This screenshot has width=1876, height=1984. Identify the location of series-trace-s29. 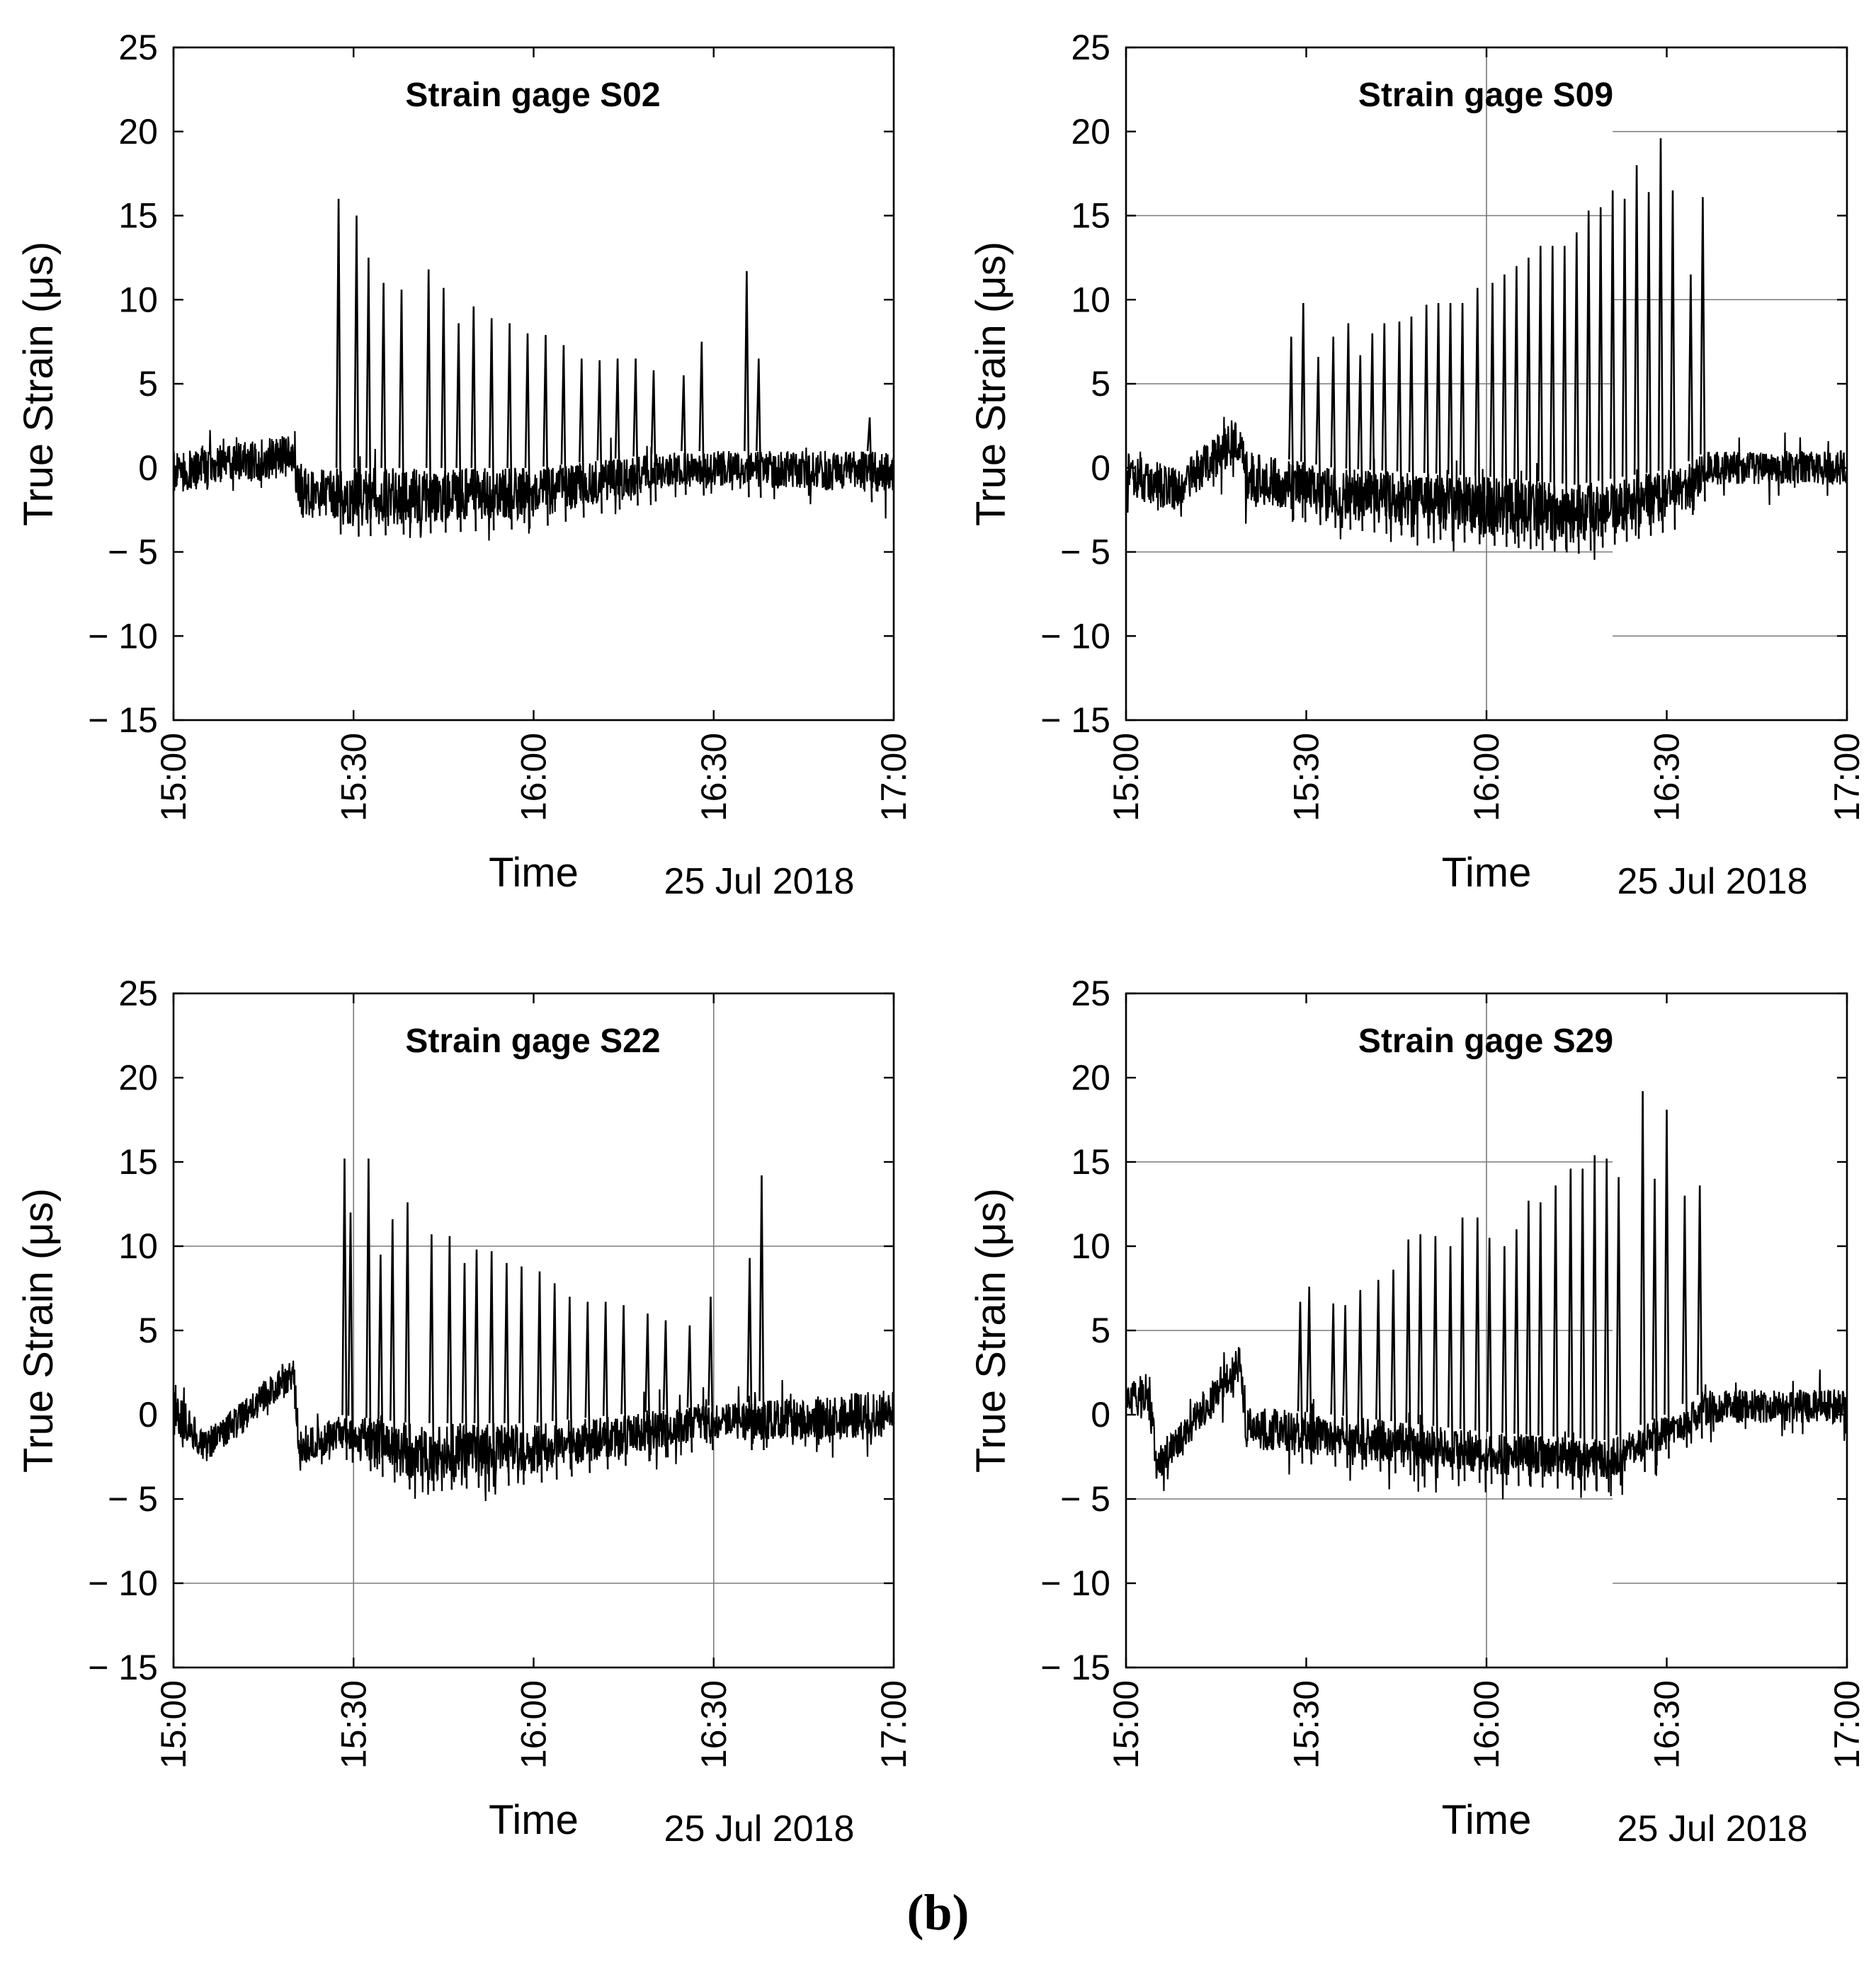
(1487, 1423).